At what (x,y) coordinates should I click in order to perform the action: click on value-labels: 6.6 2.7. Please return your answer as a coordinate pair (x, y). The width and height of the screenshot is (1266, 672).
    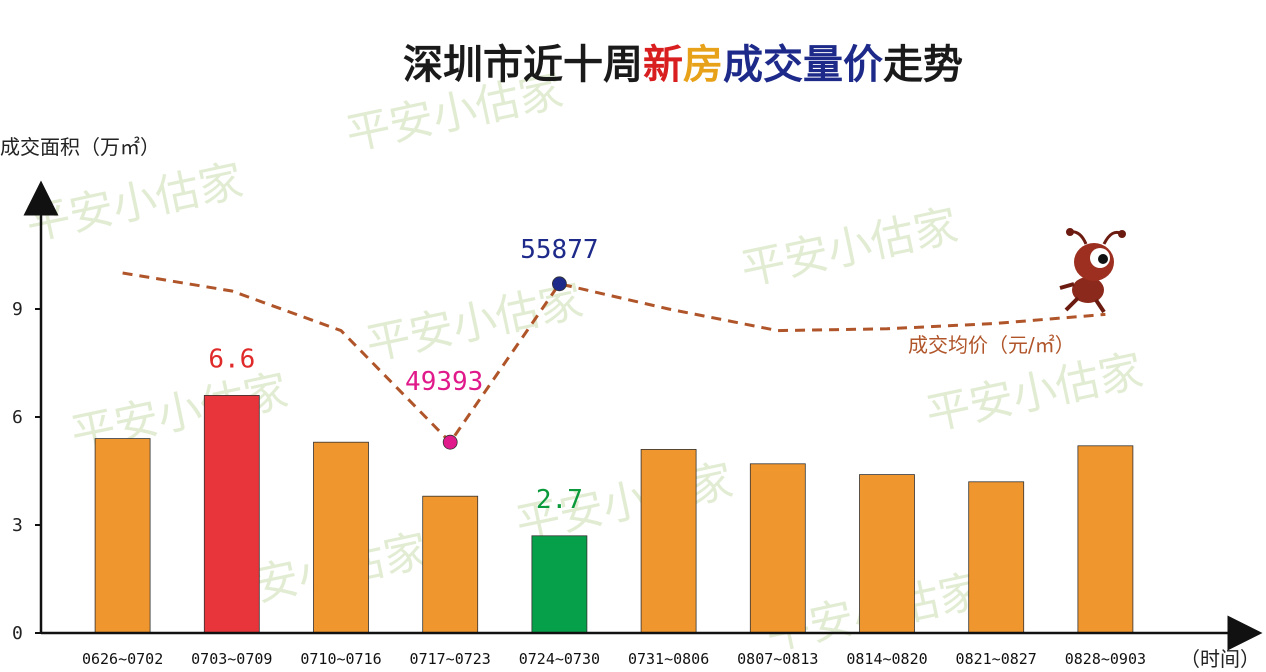
    Looking at the image, I should click on (395, 429).